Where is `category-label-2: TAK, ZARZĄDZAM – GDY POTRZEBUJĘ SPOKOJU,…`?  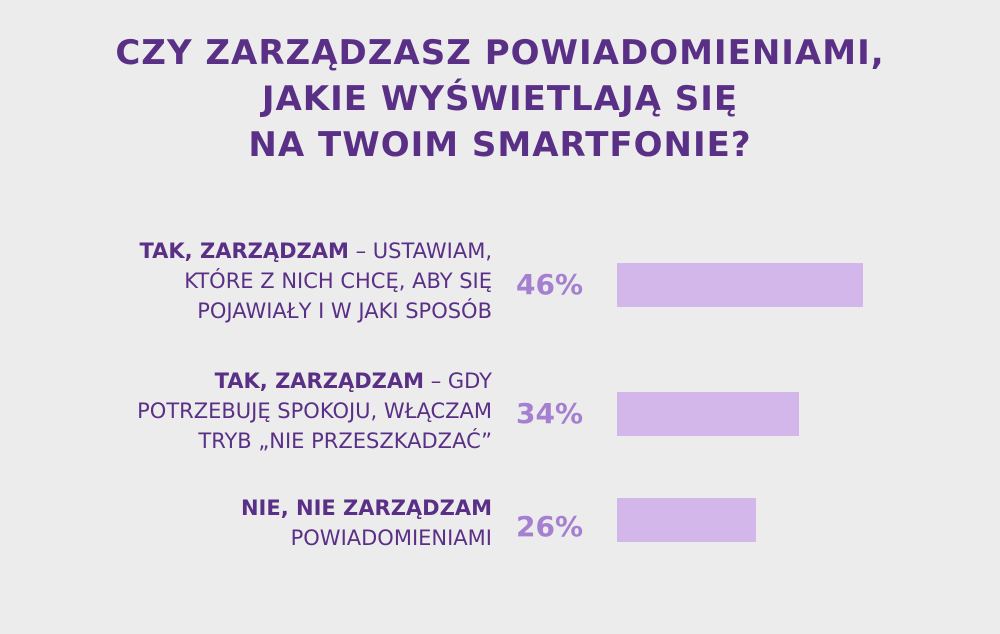
category-label-2: TAK, ZARZĄDZAM – GDY POTRZEBUJĘ SPOKOJU,… is located at coordinates (314, 411).